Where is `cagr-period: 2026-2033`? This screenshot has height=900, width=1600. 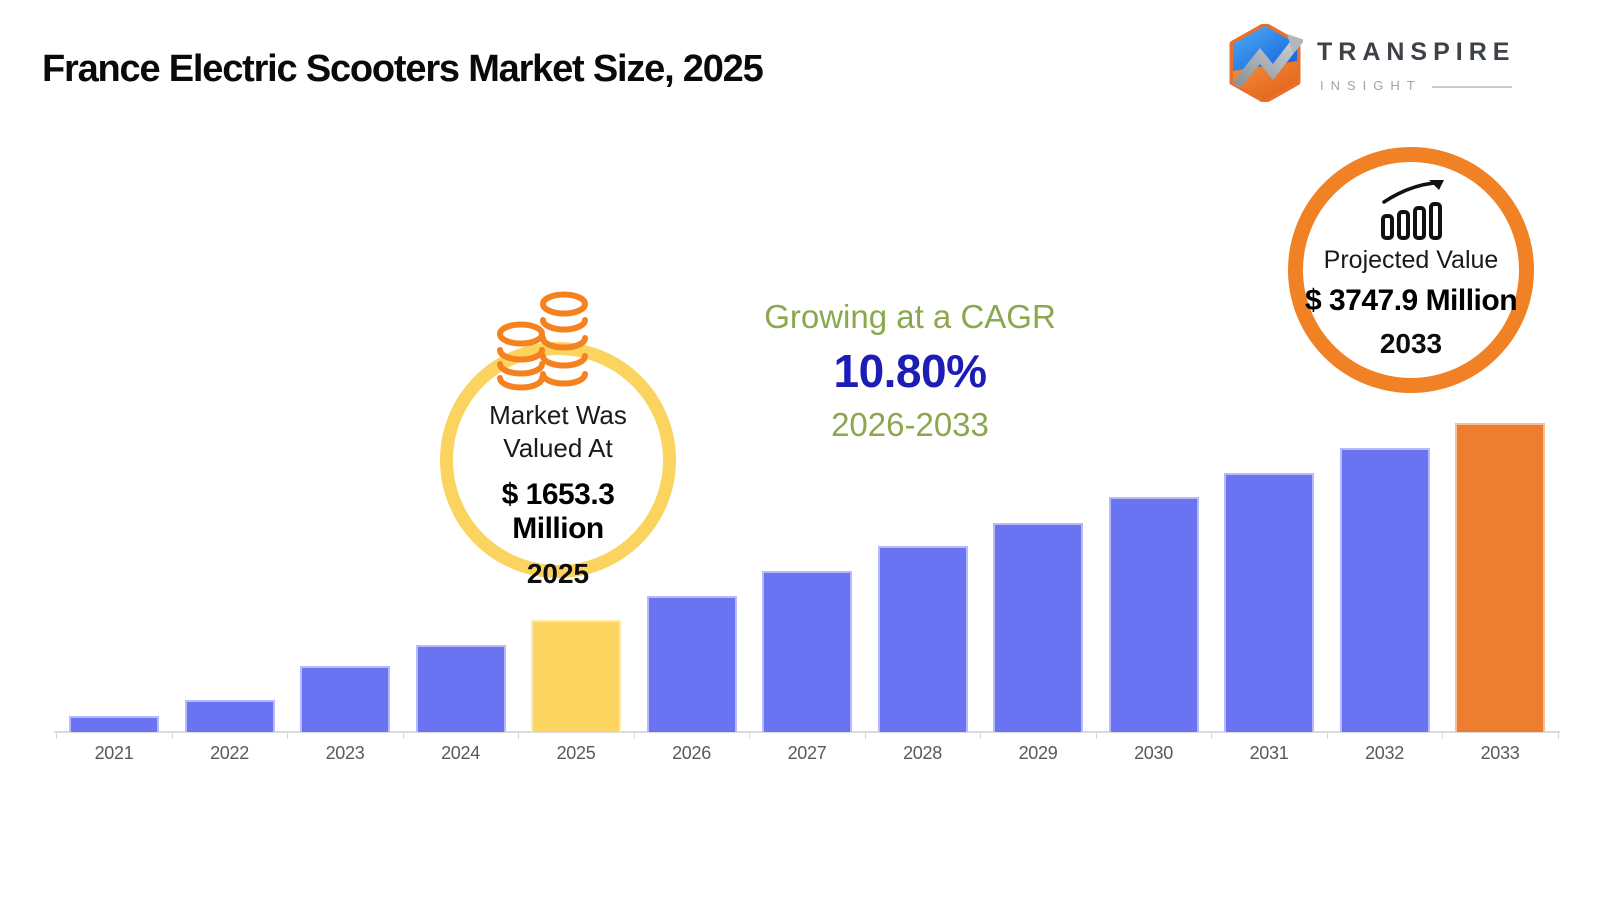 cagr-period: 2026-2033 is located at coordinates (910, 424).